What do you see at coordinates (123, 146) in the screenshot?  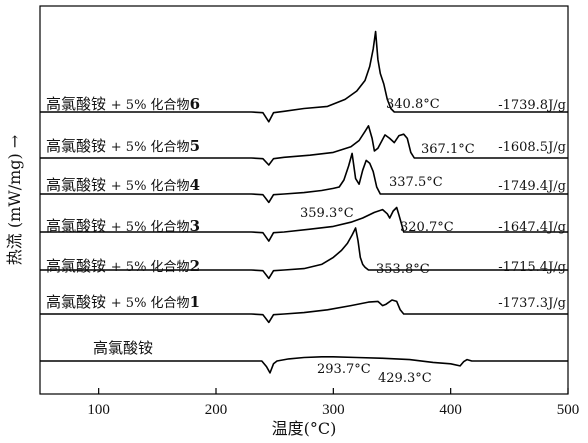 I see `series-label-2: 高氯酸铵 + 5% 化合物5` at bounding box center [123, 146].